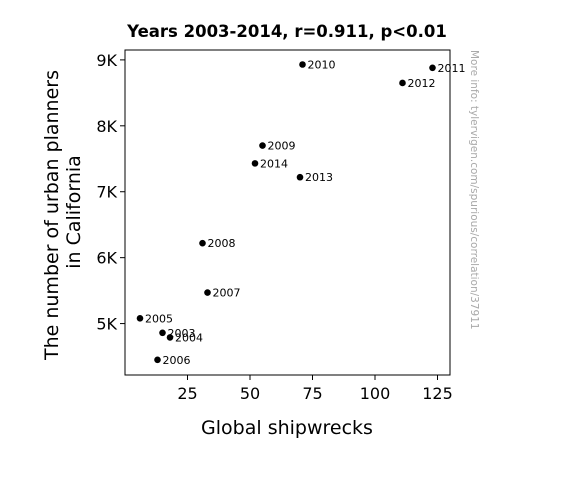 The image size is (575, 500). I want to click on data-point-label: 2004, so click(189, 337).